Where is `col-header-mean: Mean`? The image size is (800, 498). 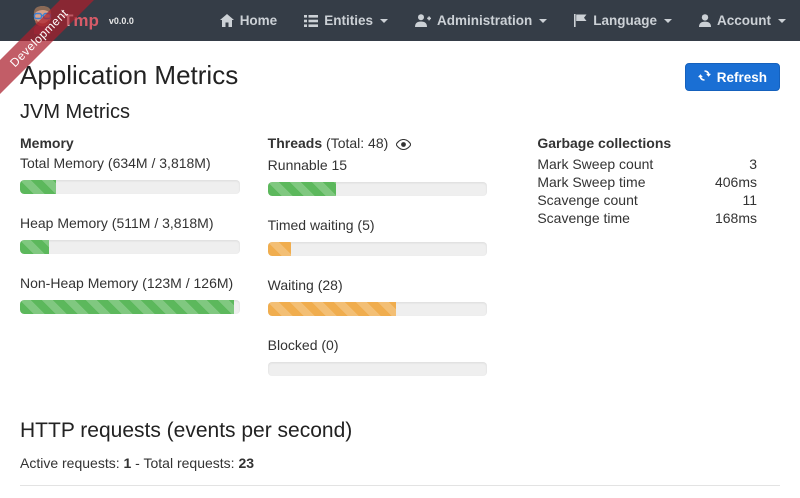 col-header-mean: Mean is located at coordinates (268, 491).